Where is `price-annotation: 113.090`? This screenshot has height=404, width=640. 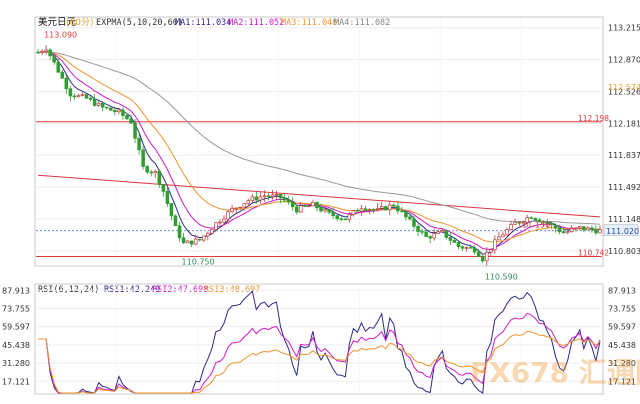 price-annotation: 113.090 is located at coordinates (60, 34).